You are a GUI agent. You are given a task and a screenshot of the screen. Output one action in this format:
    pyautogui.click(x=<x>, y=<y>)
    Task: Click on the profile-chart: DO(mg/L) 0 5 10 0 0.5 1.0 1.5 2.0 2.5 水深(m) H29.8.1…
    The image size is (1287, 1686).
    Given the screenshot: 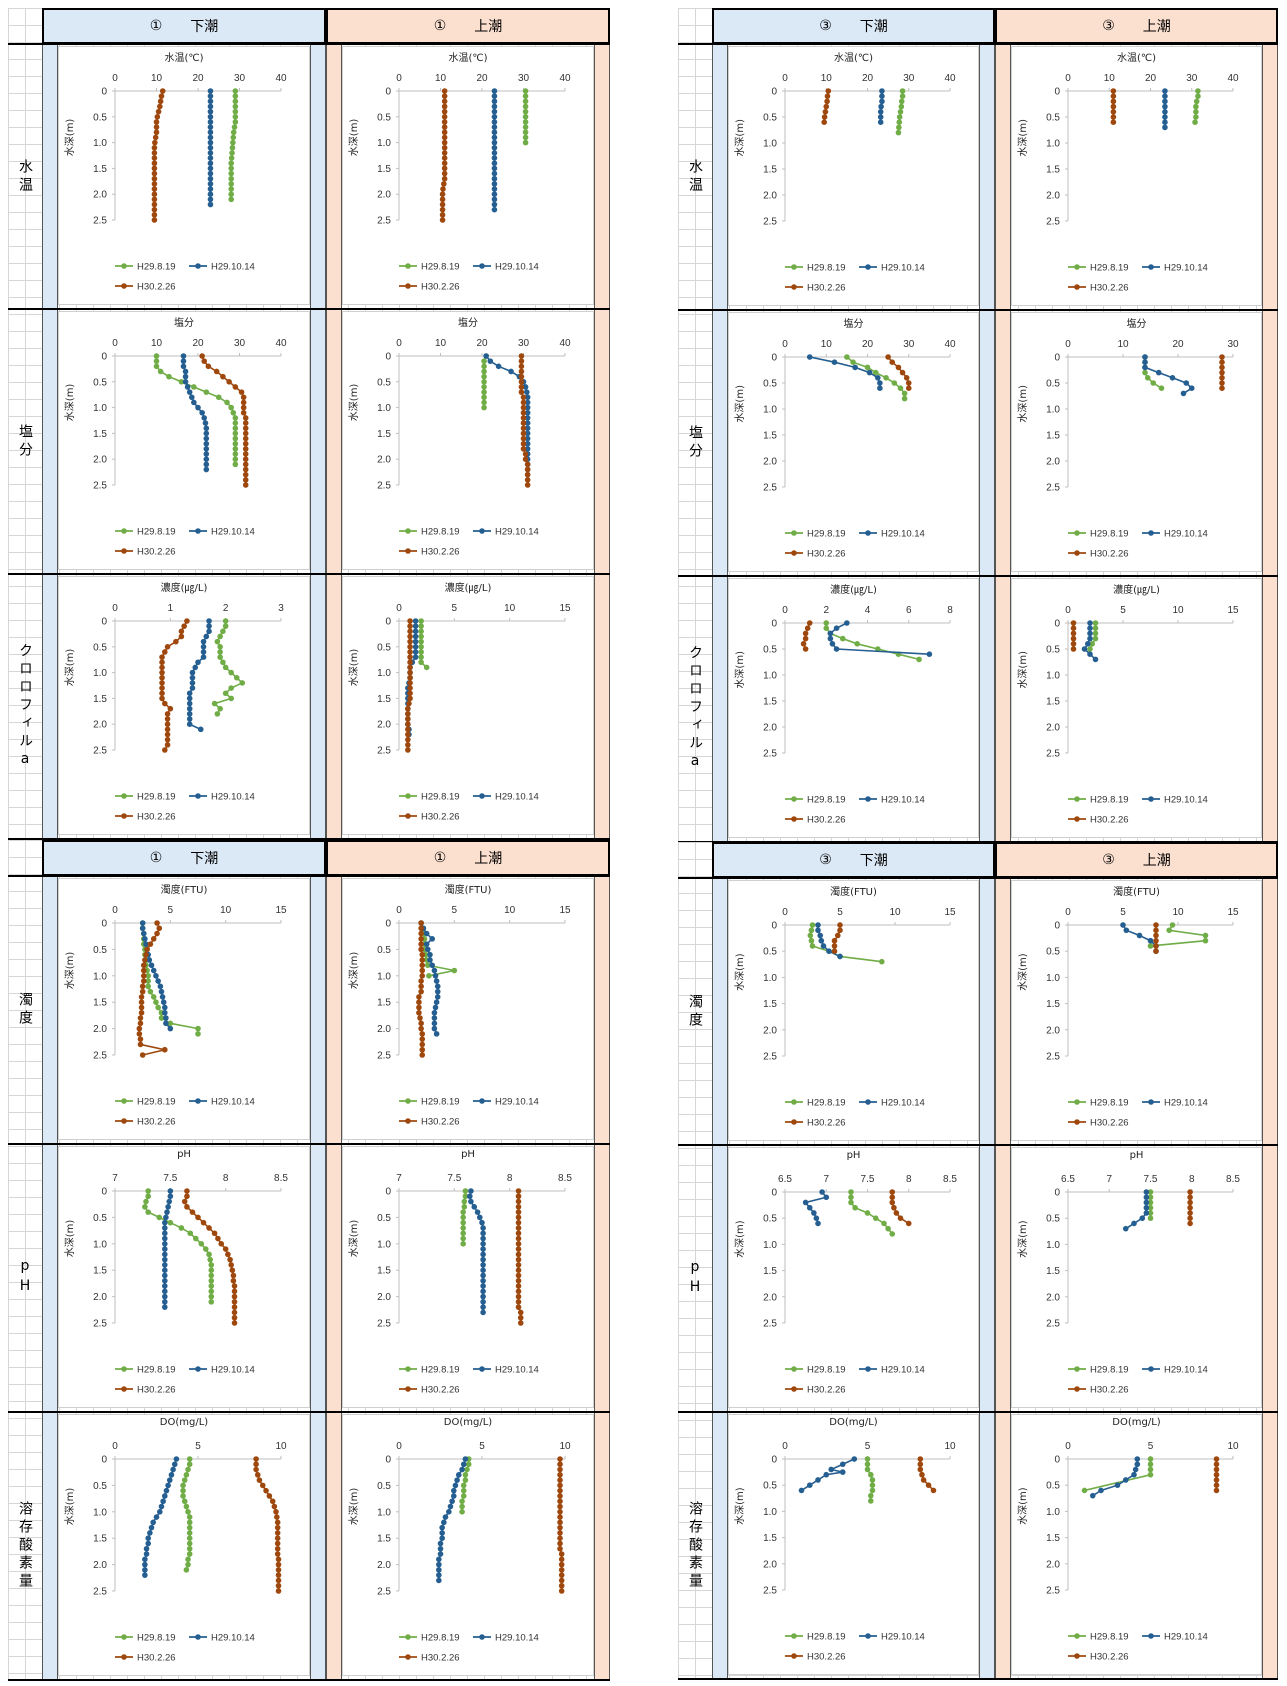 What is the action you would take?
    pyautogui.click(x=184, y=1545)
    